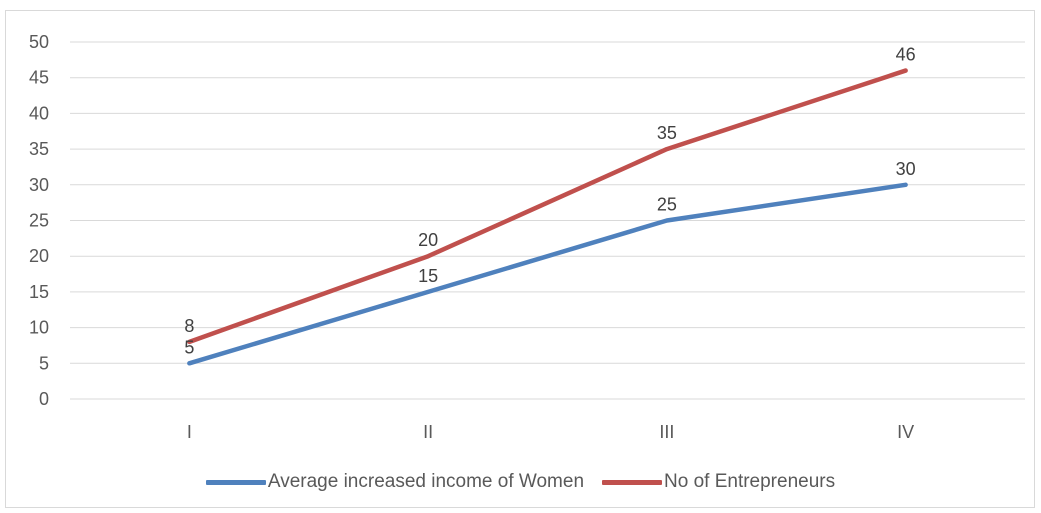  Describe the element at coordinates (39, 42) in the screenshot. I see `y-tick-label: 50` at that location.